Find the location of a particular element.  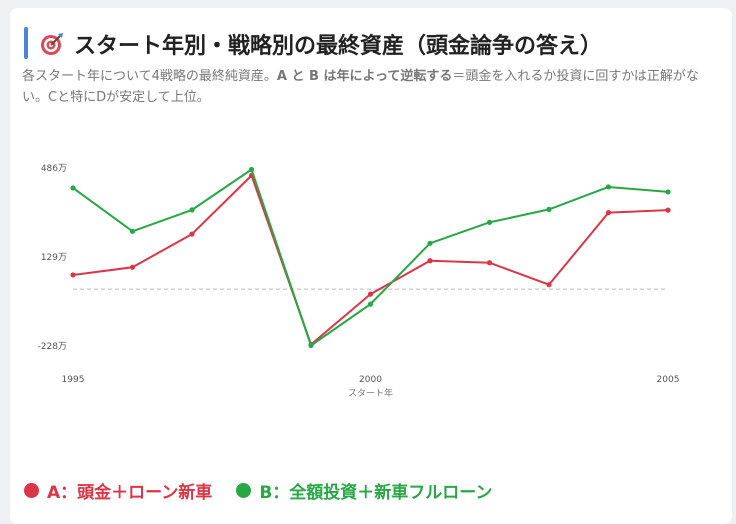

legend-swatch-a is located at coordinates (31, 490).